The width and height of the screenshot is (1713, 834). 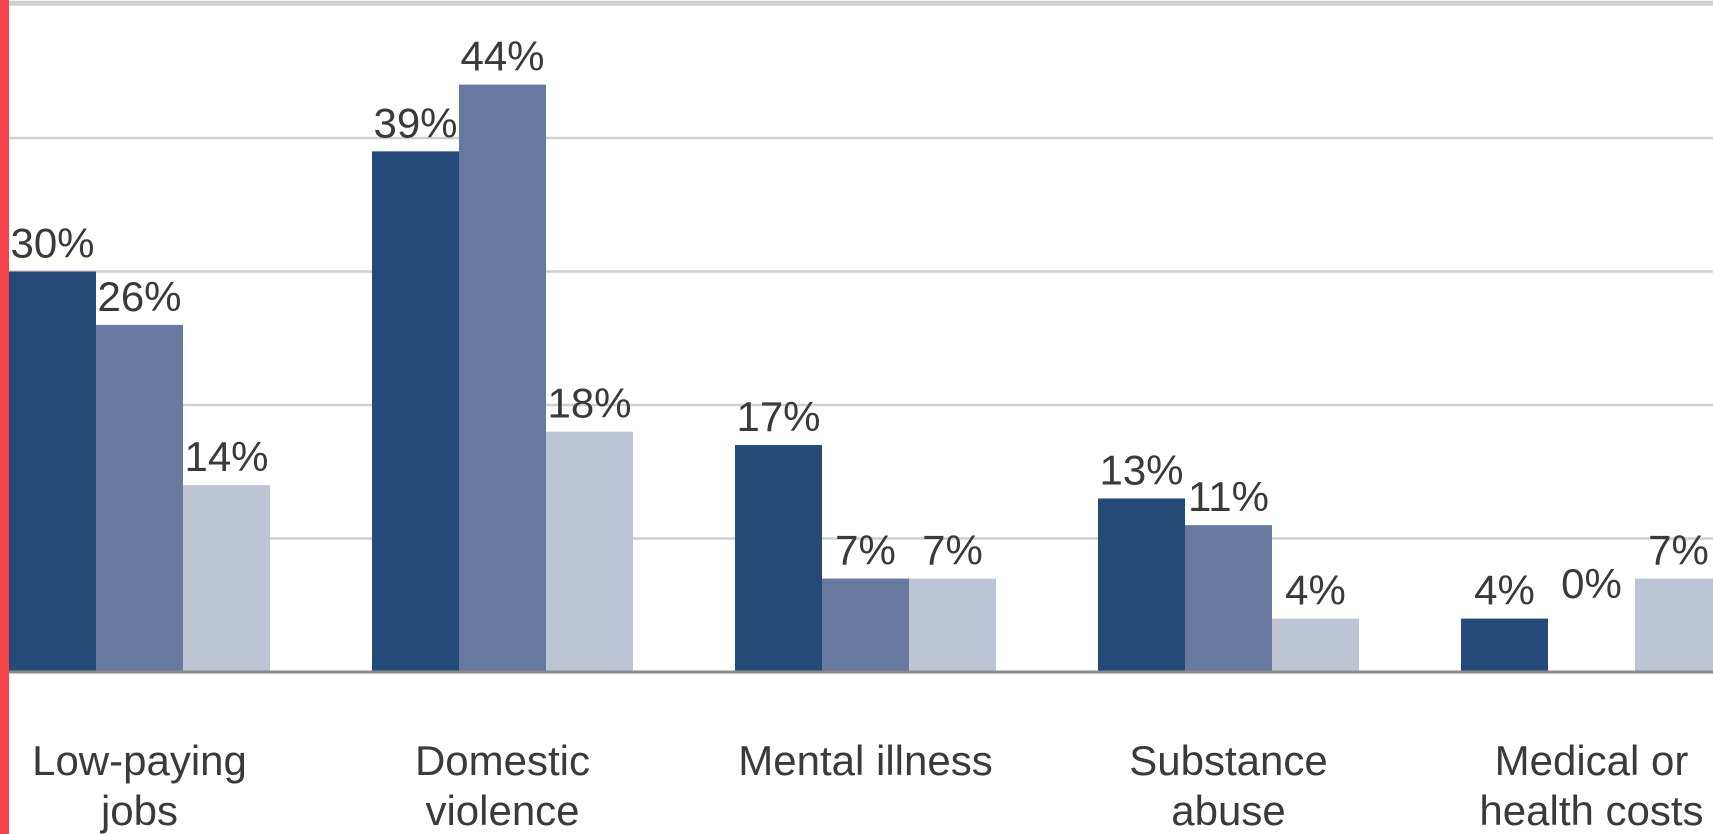 What do you see at coordinates (139, 296) in the screenshot?
I see `data-label: 26%` at bounding box center [139, 296].